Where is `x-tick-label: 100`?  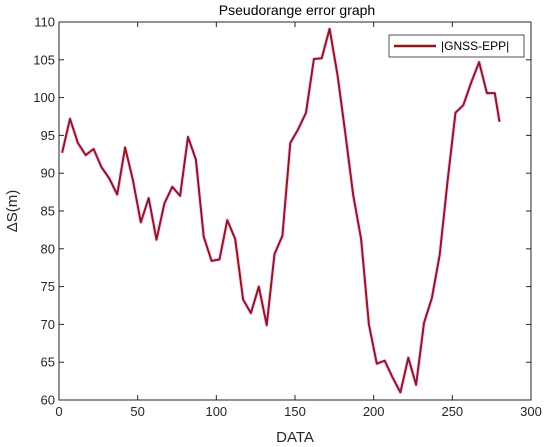 x-tick-label: 100 is located at coordinates (216, 411).